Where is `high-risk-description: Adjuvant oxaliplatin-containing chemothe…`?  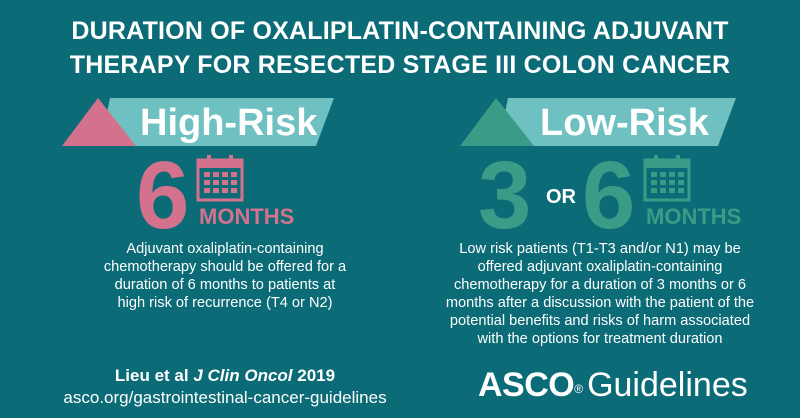
high-risk-description: Adjuvant oxaliplatin-containing chemothe… is located at coordinates (225, 276).